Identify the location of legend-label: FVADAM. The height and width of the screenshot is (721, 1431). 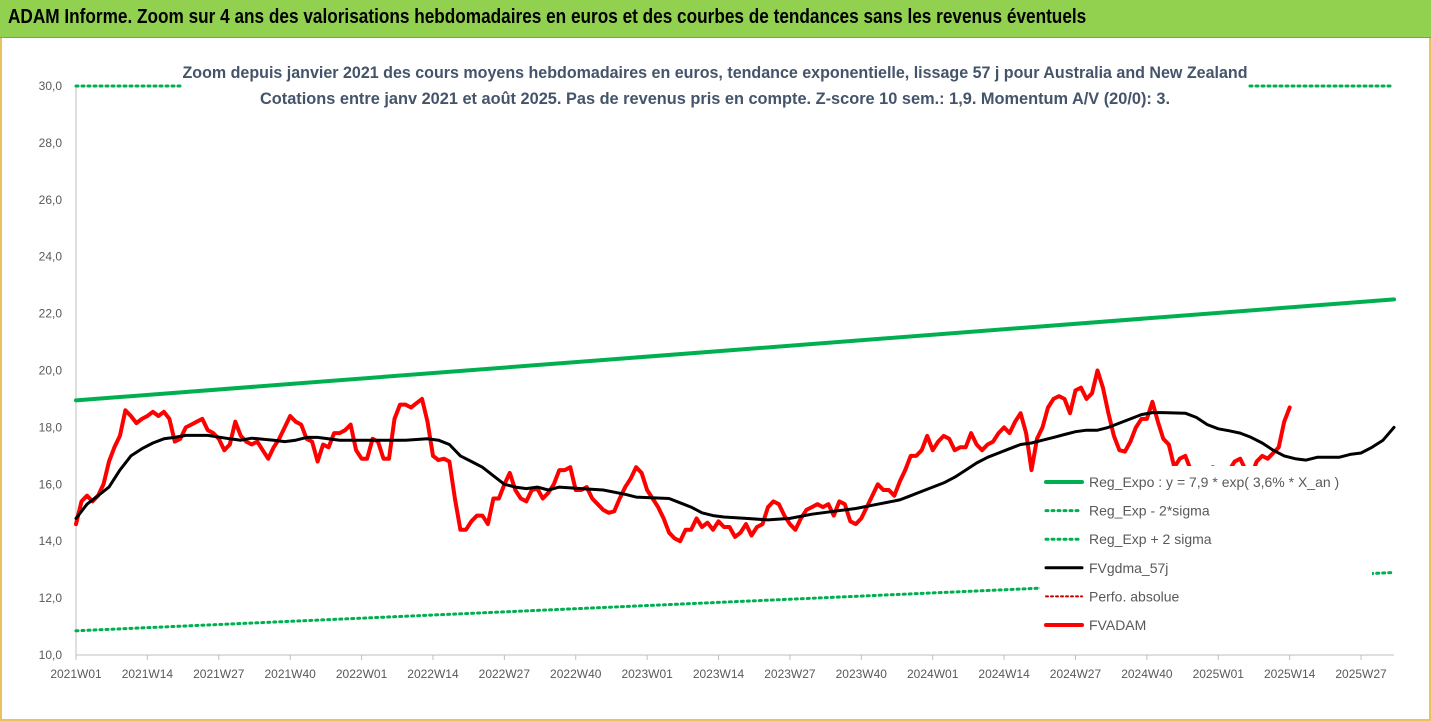
(1117, 625).